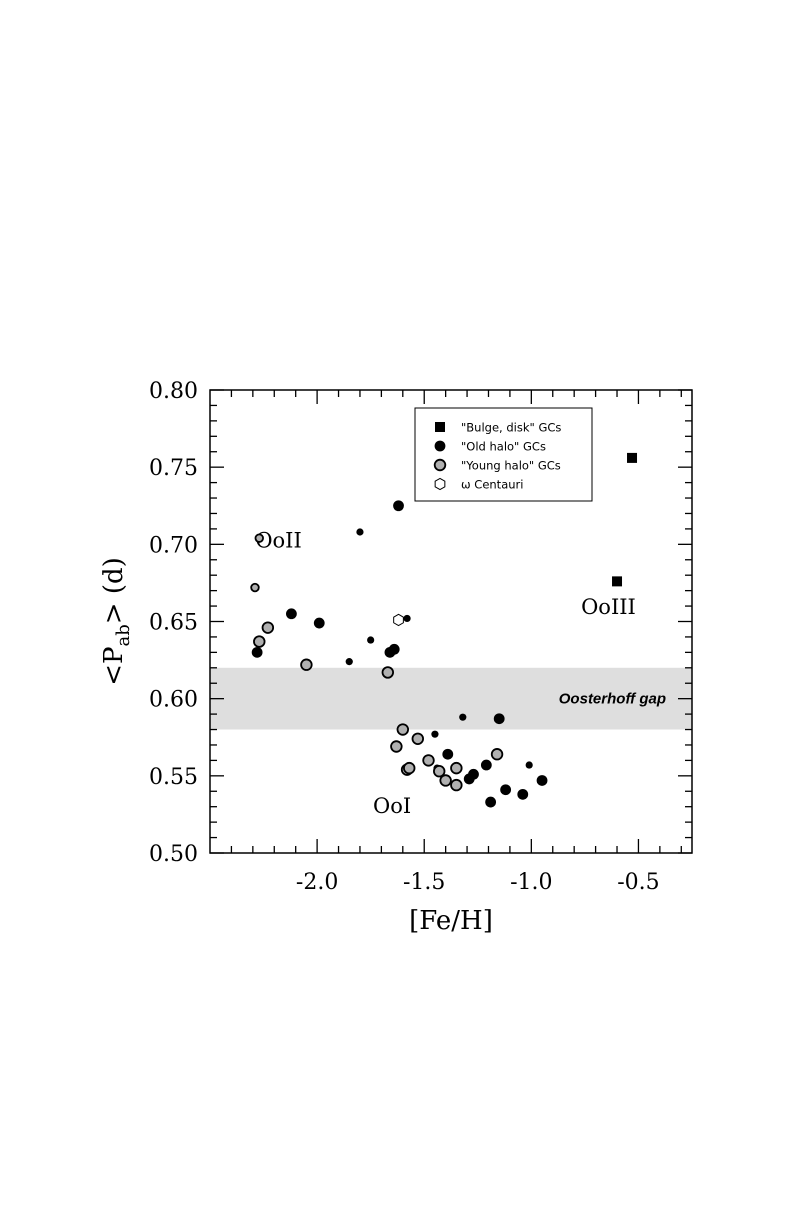 Image resolution: width=789 pixels, height=1207 pixels. Describe the element at coordinates (392, 806) in the screenshot. I see `annotation-ooi: OoI` at that location.